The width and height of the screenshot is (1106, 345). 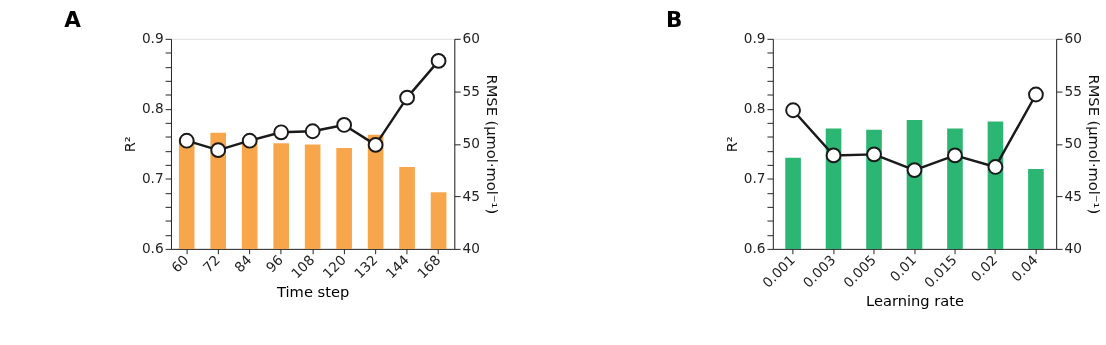 I want to click on x-tick-label: 108, so click(x=302, y=266).